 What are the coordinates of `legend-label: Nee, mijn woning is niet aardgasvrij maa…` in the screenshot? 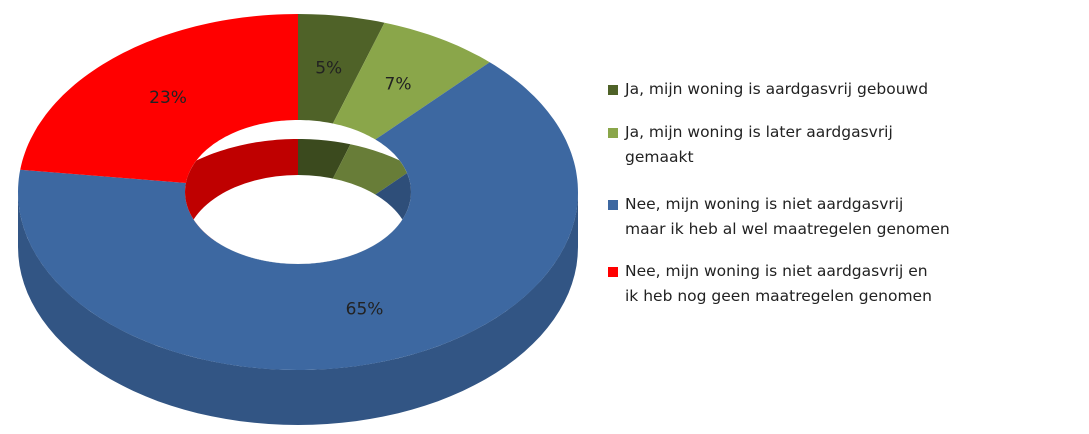 It's located at (787, 216).